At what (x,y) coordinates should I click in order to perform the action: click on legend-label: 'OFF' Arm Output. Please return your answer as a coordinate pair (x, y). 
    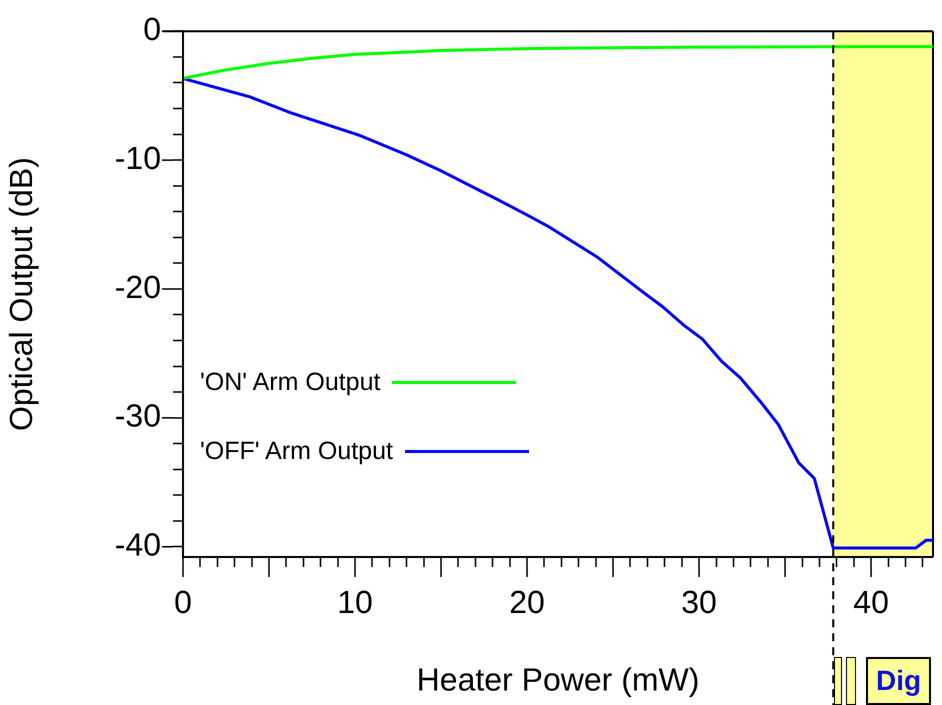
    Looking at the image, I should click on (296, 451).